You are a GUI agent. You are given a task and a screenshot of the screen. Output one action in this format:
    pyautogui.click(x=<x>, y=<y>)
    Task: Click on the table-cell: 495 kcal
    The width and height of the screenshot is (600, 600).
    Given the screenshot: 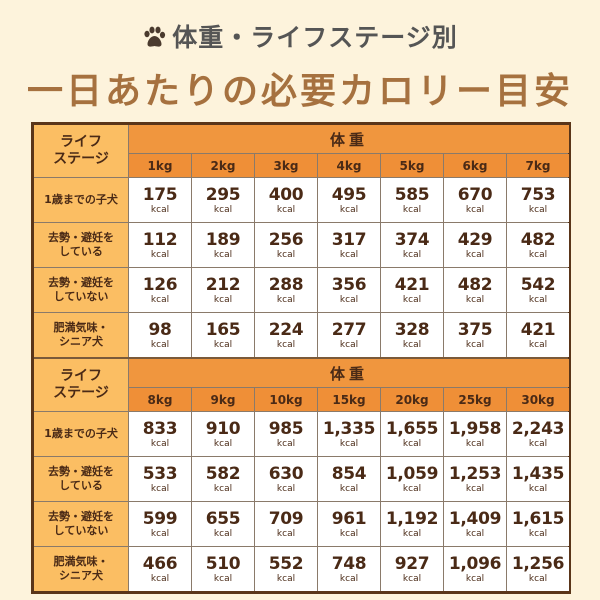 What is the action you would take?
    pyautogui.click(x=349, y=200)
    